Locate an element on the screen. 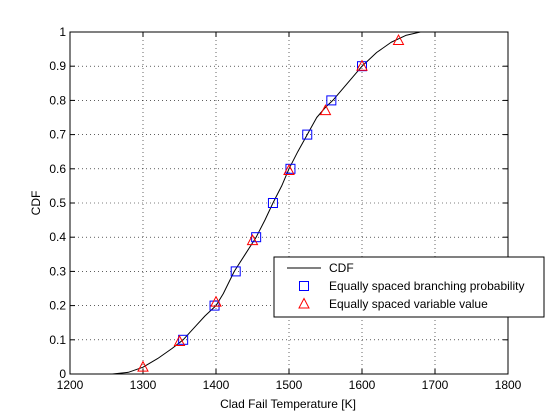  legend-label: Equally spaced branching probability is located at coordinates (426, 286).